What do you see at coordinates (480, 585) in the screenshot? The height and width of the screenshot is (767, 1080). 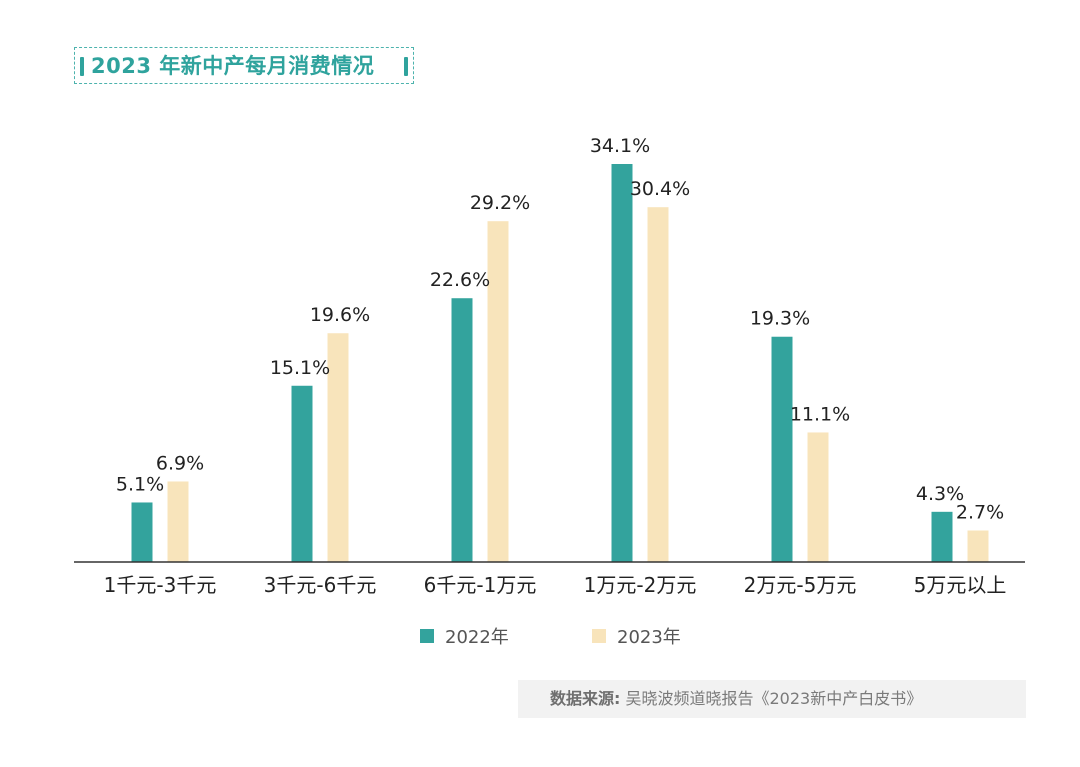 I see `category-label-2: 6千元-1万元` at bounding box center [480, 585].